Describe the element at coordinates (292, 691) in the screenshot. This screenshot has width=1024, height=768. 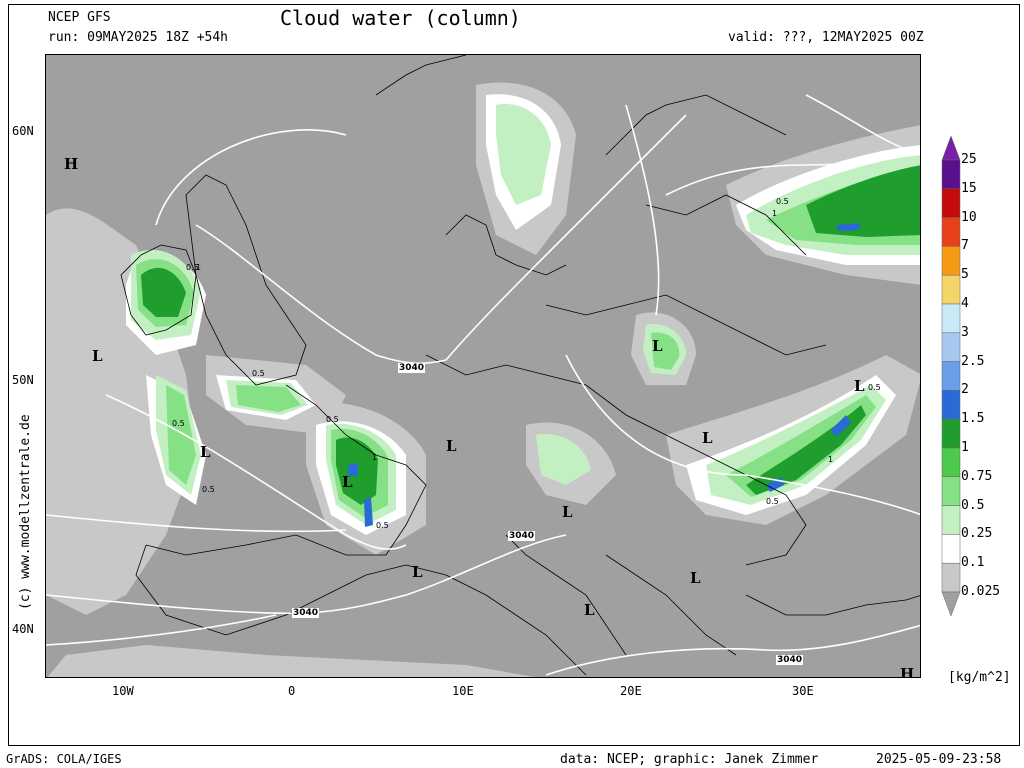
I see `lon-label-0: 0` at that location.